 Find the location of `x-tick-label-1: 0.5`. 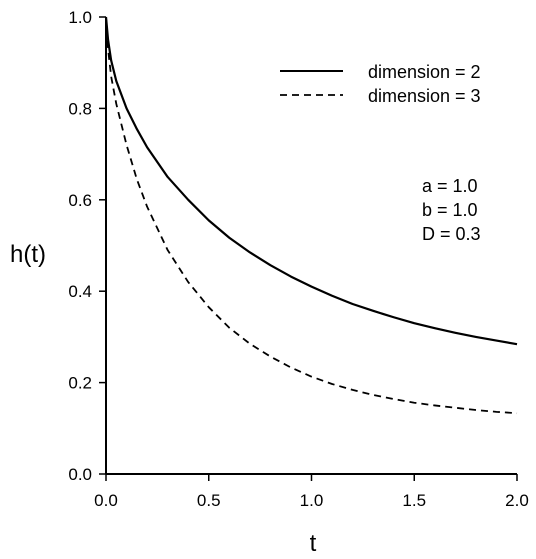

x-tick-label-1: 0.5 is located at coordinates (209, 500).